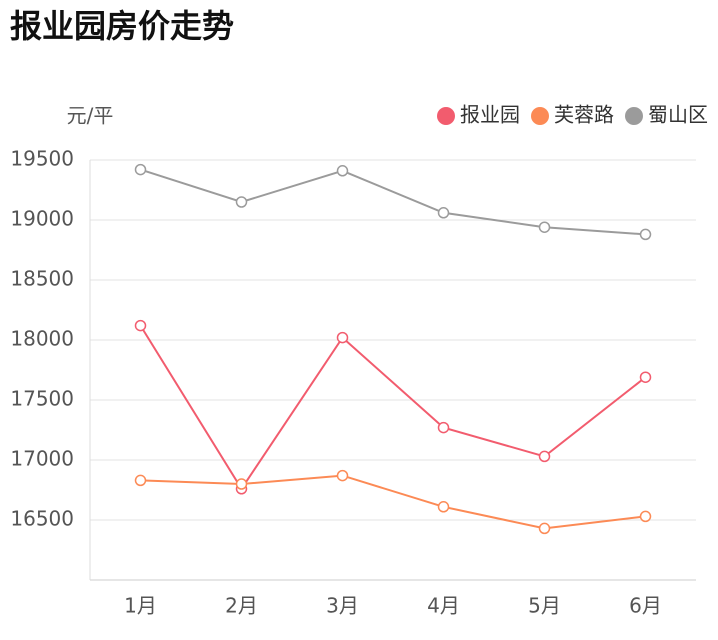 This screenshot has width=718, height=640. What do you see at coordinates (42, 459) in the screenshot?
I see `y-tick-label: 17000` at bounding box center [42, 459].